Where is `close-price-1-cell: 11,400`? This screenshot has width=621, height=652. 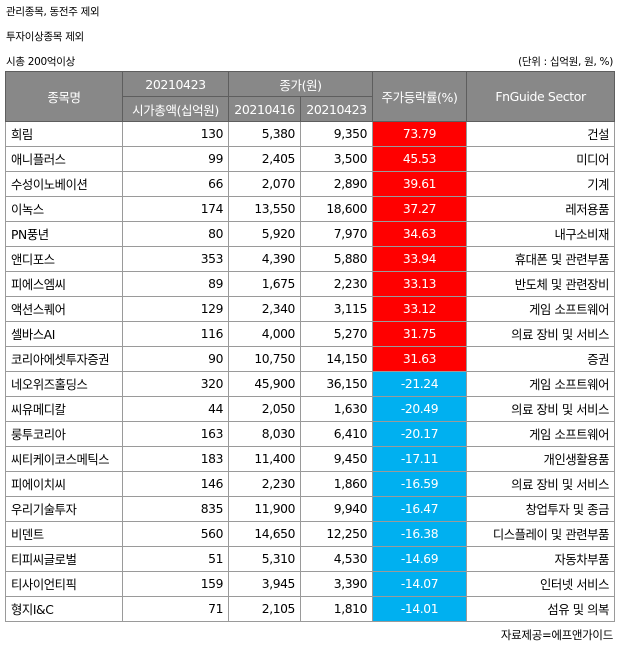 close-price-1-cell: 11,400 is located at coordinates (264, 459).